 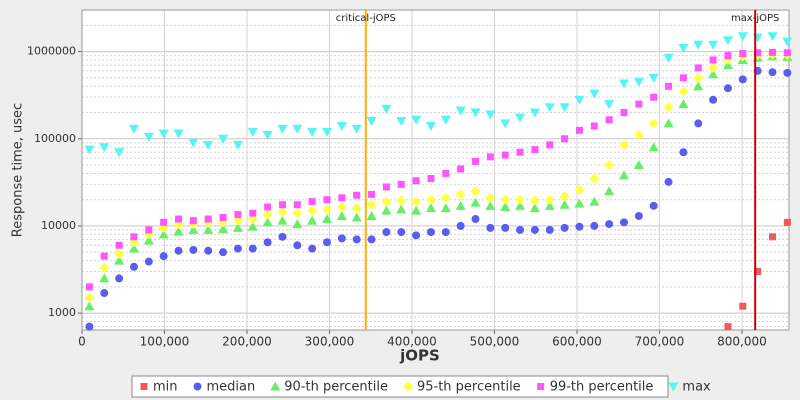 What do you see at coordinates (577, 342) in the screenshot?
I see `x-tick-label: 600,000` at bounding box center [577, 342].